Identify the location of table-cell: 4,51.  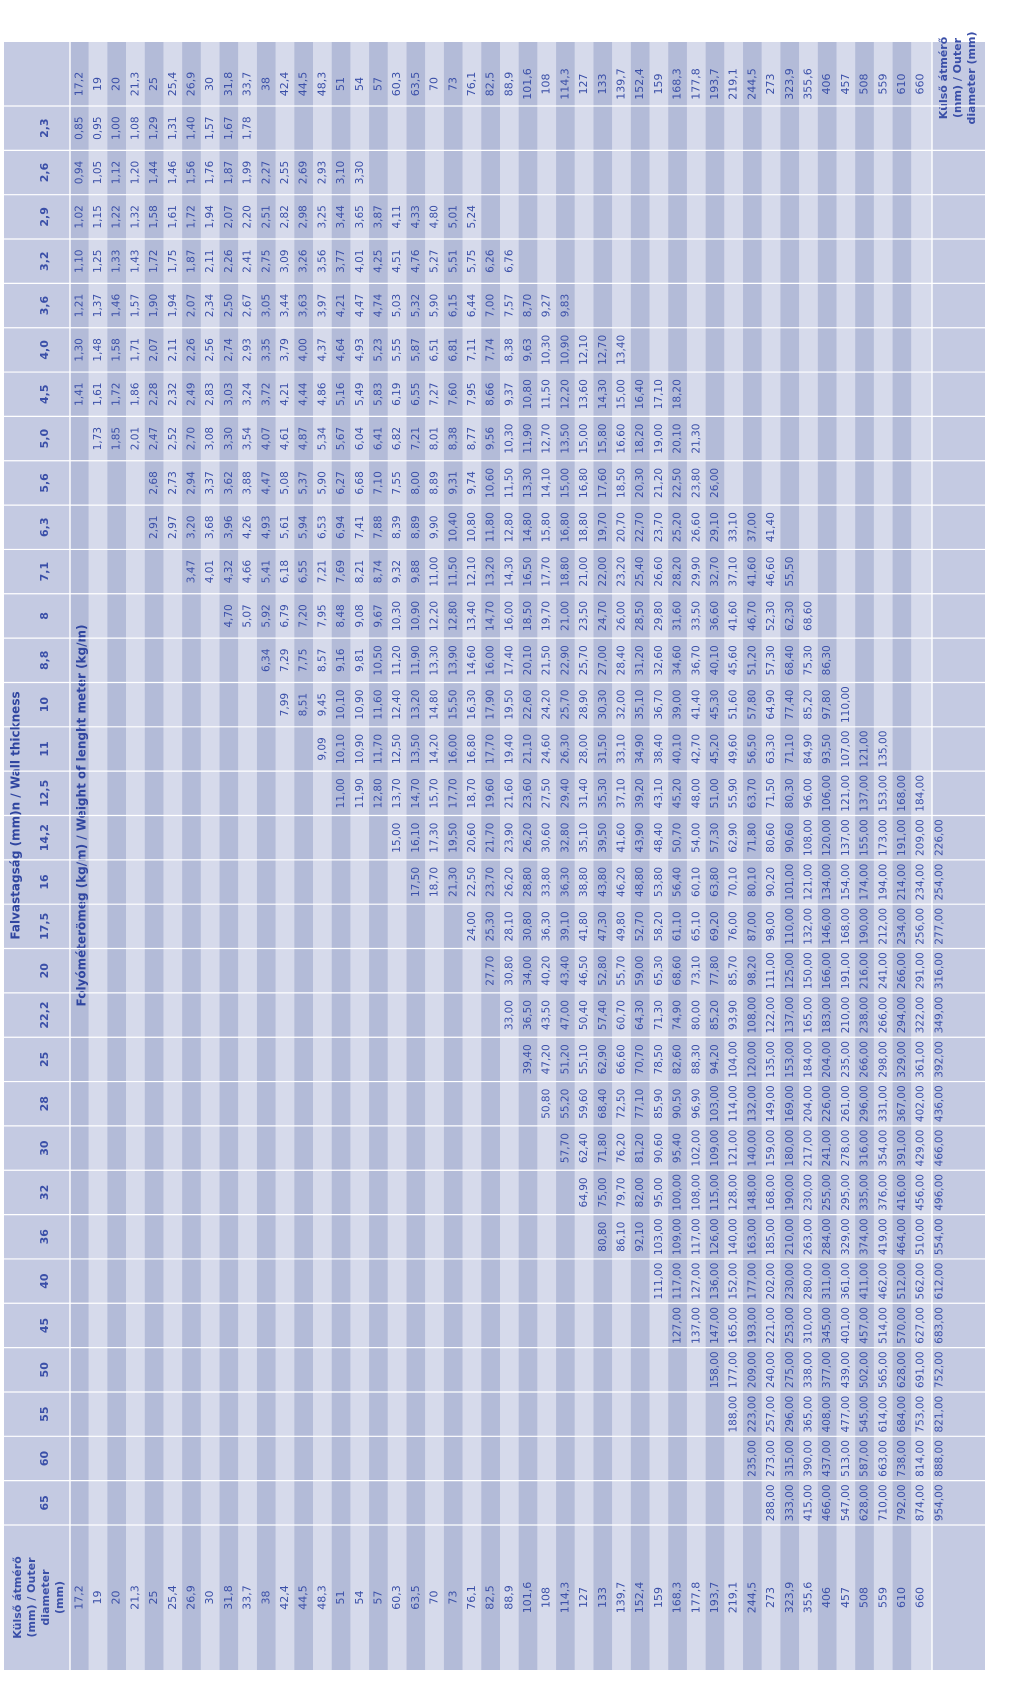
(397, 261).